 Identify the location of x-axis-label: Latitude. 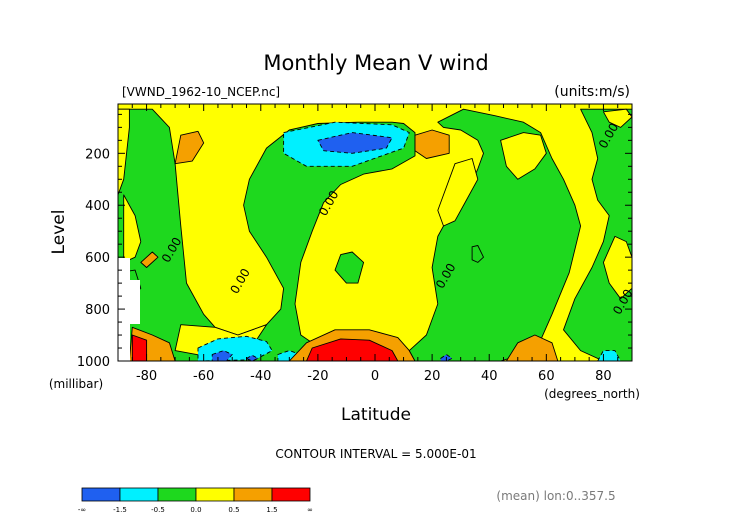
(376, 415).